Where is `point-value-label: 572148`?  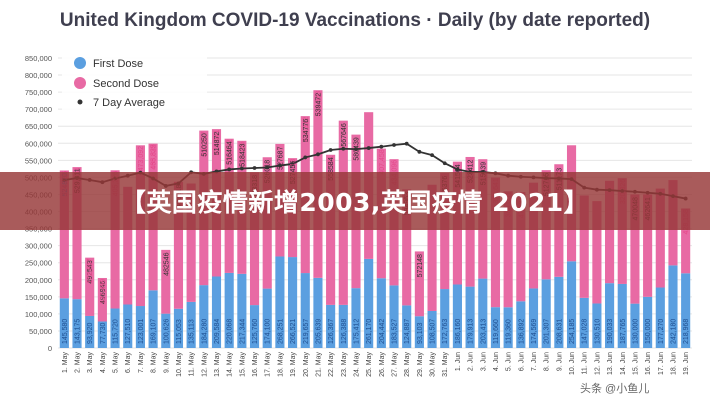 point-value-label: 572148 is located at coordinates (420, 265).